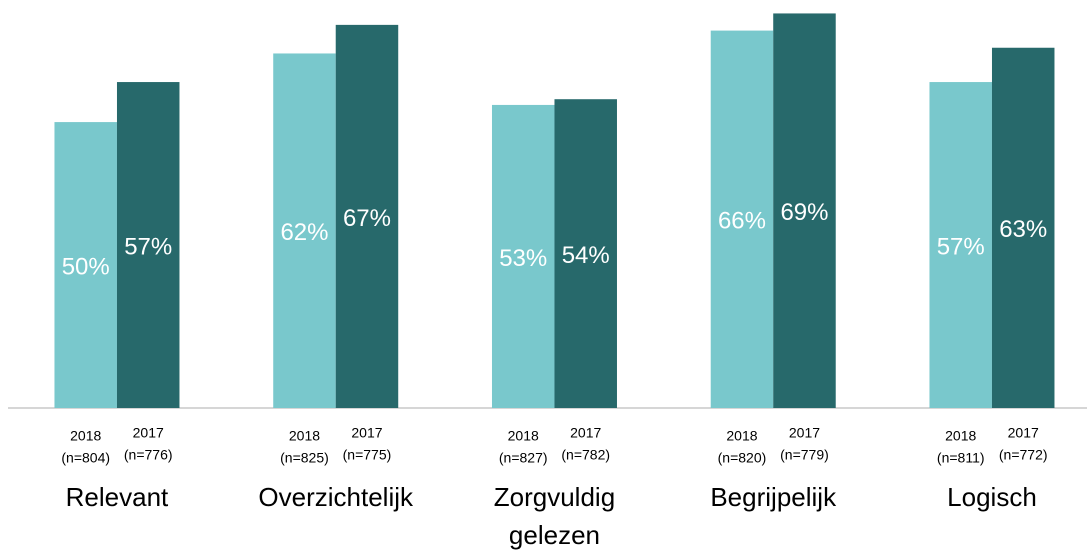  What do you see at coordinates (336, 497) in the screenshot?
I see `category-label: Overzichtelijk` at bounding box center [336, 497].